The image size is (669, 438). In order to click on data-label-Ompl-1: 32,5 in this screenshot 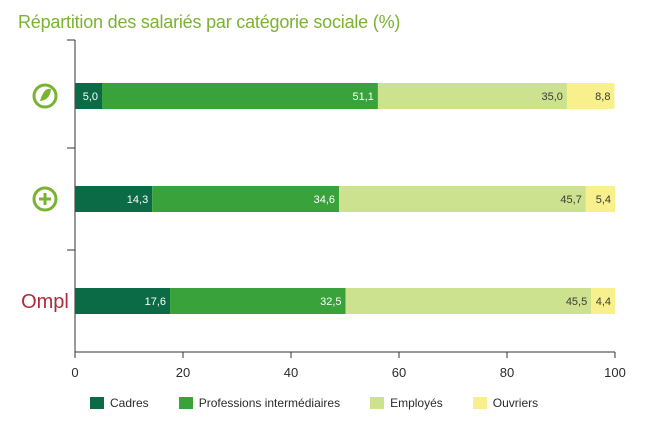, I will do `click(330, 302)`.